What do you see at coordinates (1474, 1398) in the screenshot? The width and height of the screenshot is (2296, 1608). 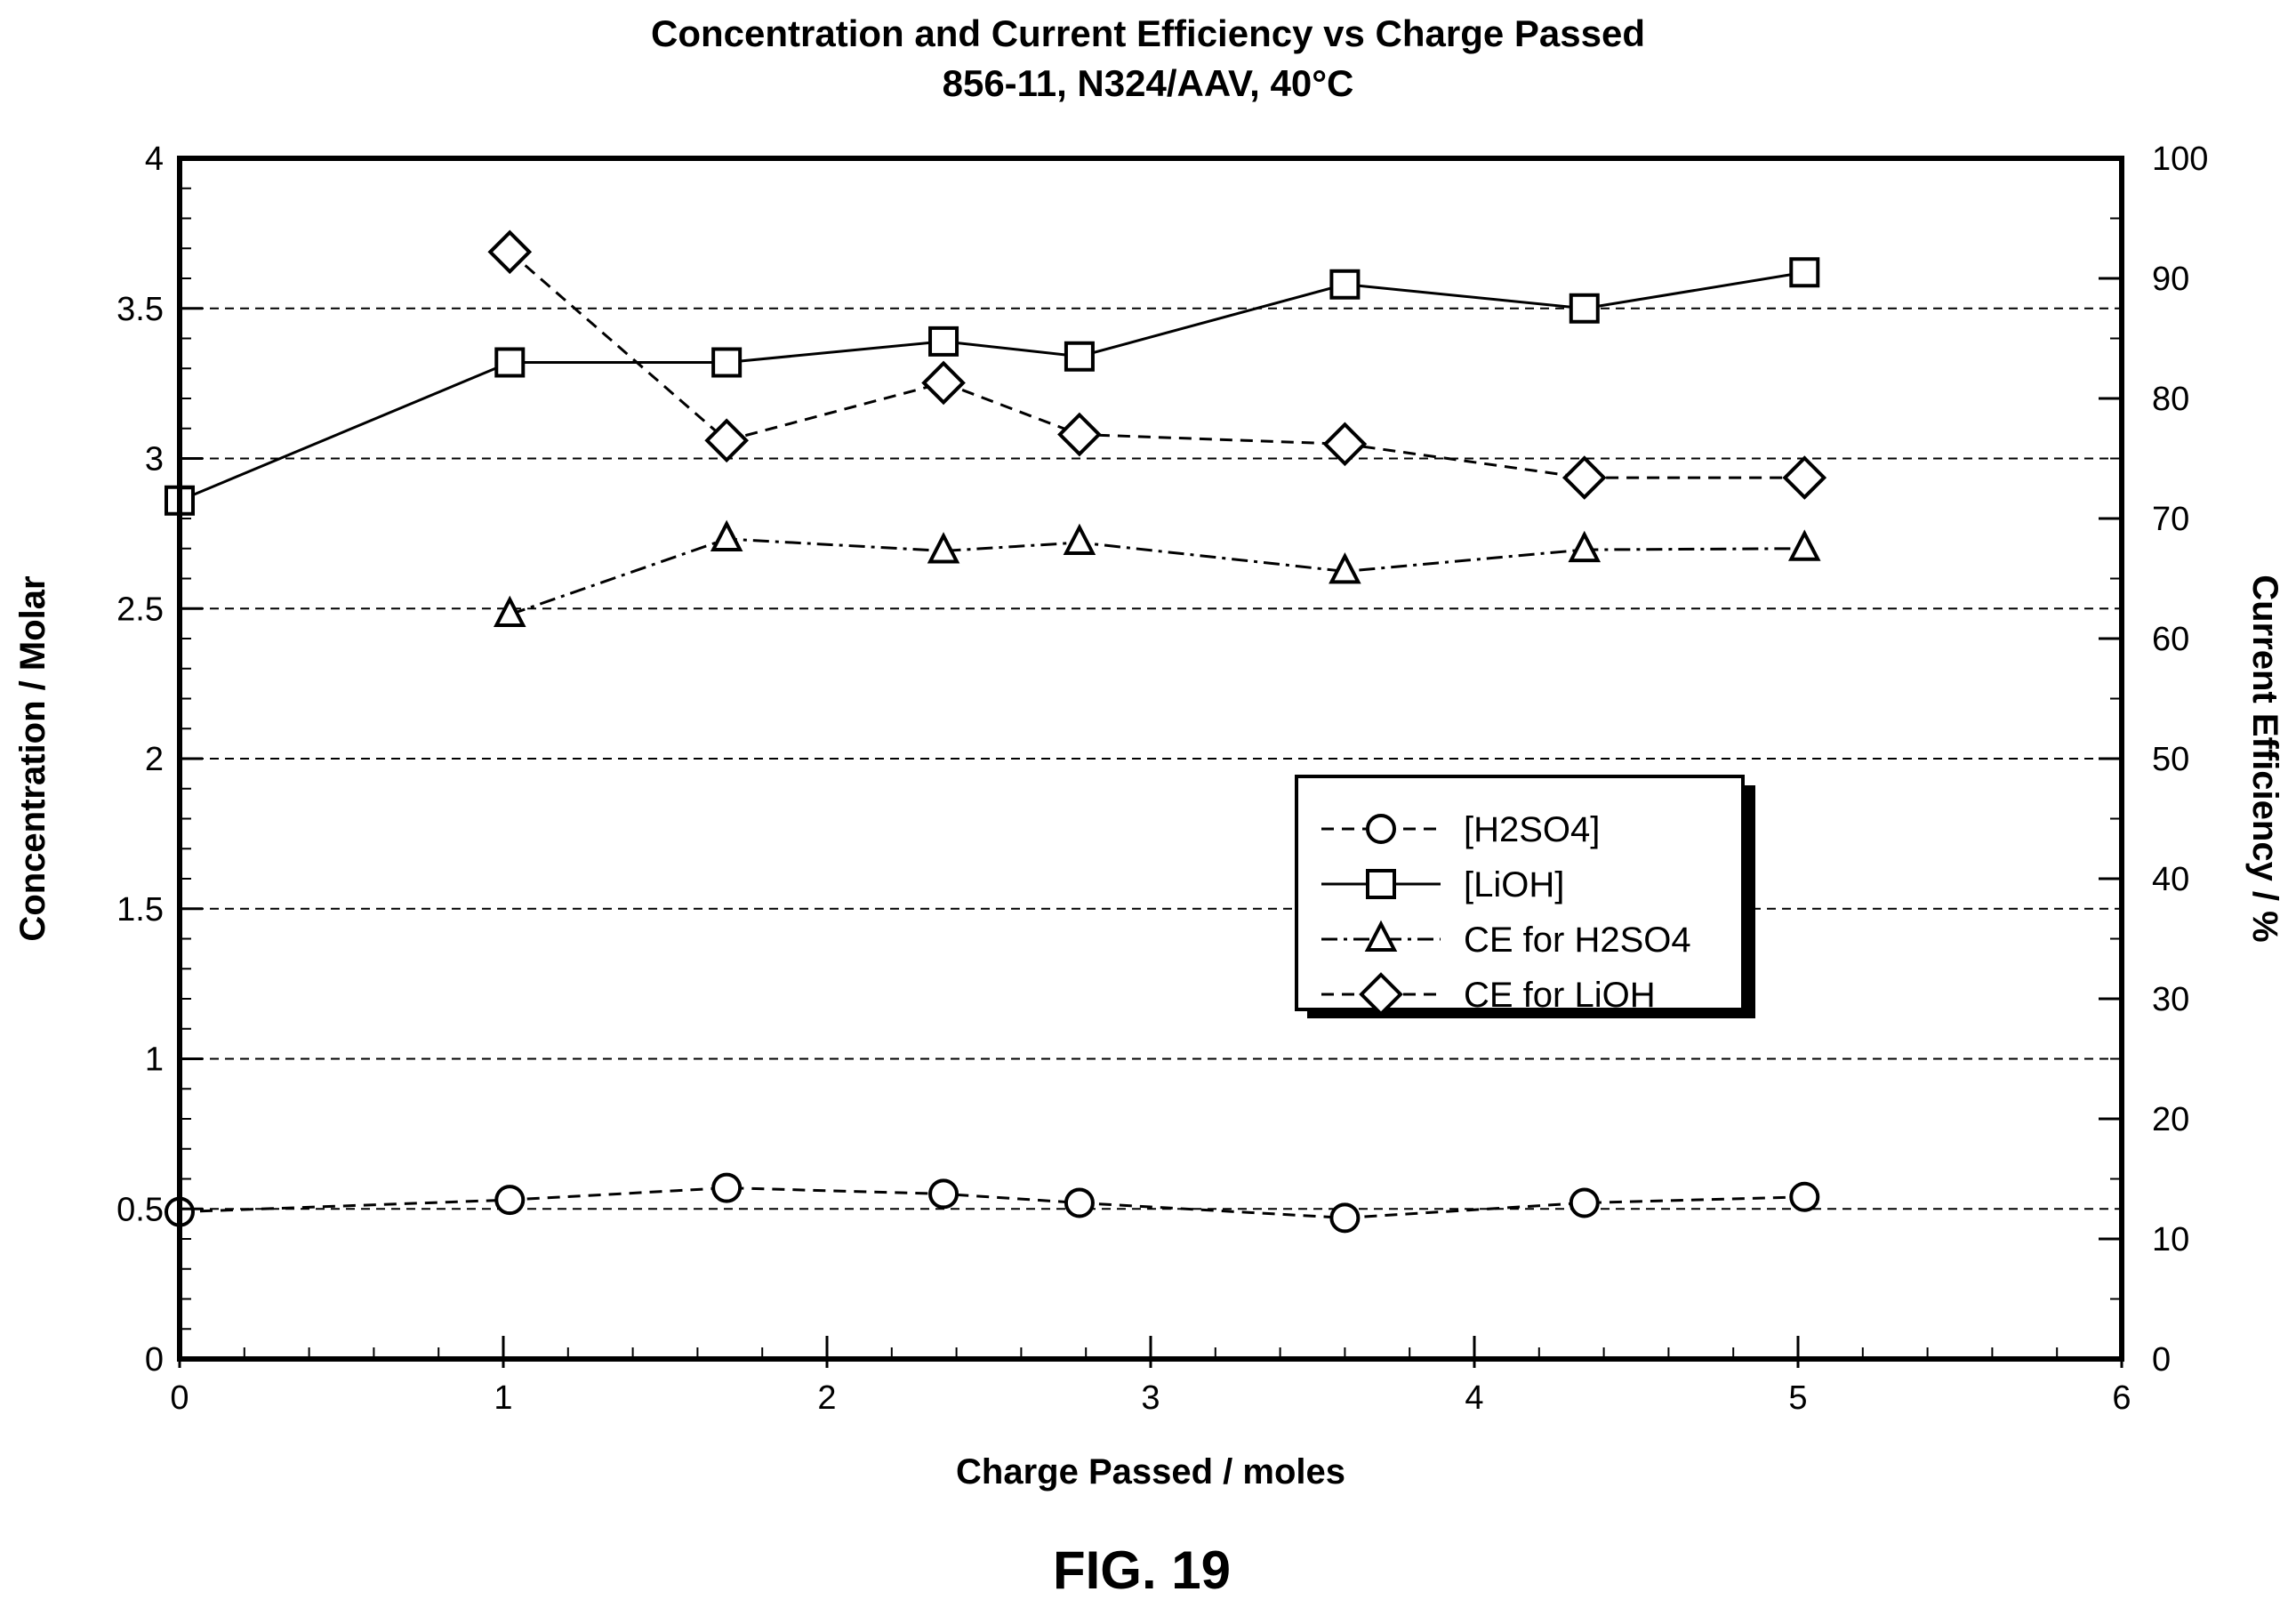 I see `x-tick-label: 4` at bounding box center [1474, 1398].